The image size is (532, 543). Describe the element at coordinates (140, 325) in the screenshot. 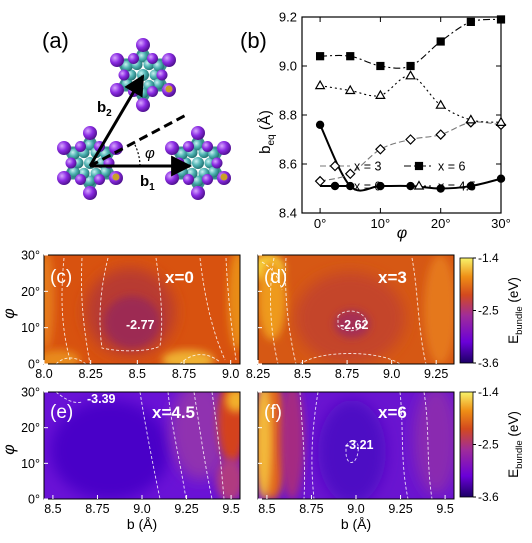

I see `minimum-energy-label: -2.77` at that location.